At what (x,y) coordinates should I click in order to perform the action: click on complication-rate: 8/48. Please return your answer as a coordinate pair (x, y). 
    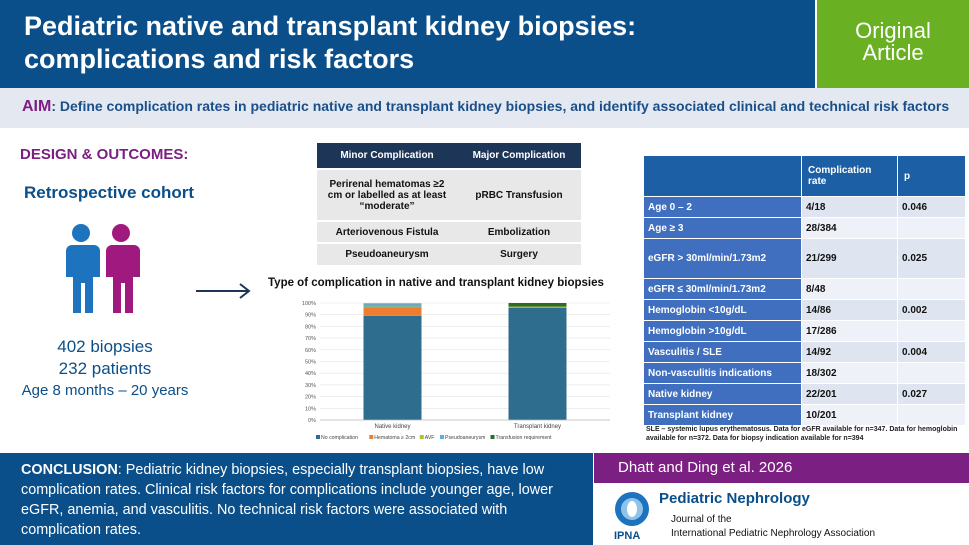
    Looking at the image, I should click on (849, 289).